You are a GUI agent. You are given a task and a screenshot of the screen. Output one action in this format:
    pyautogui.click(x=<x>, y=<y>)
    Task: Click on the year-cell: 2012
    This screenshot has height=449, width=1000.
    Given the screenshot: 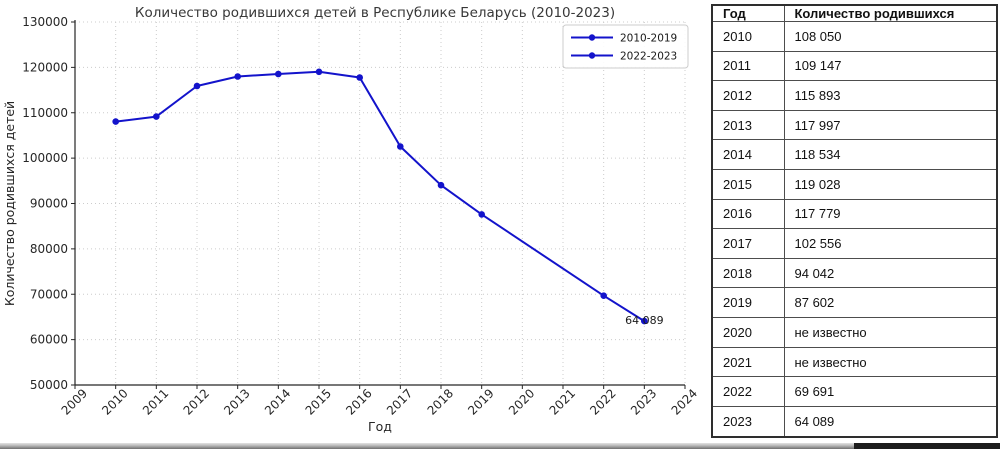 What is the action you would take?
    pyautogui.click(x=748, y=95)
    